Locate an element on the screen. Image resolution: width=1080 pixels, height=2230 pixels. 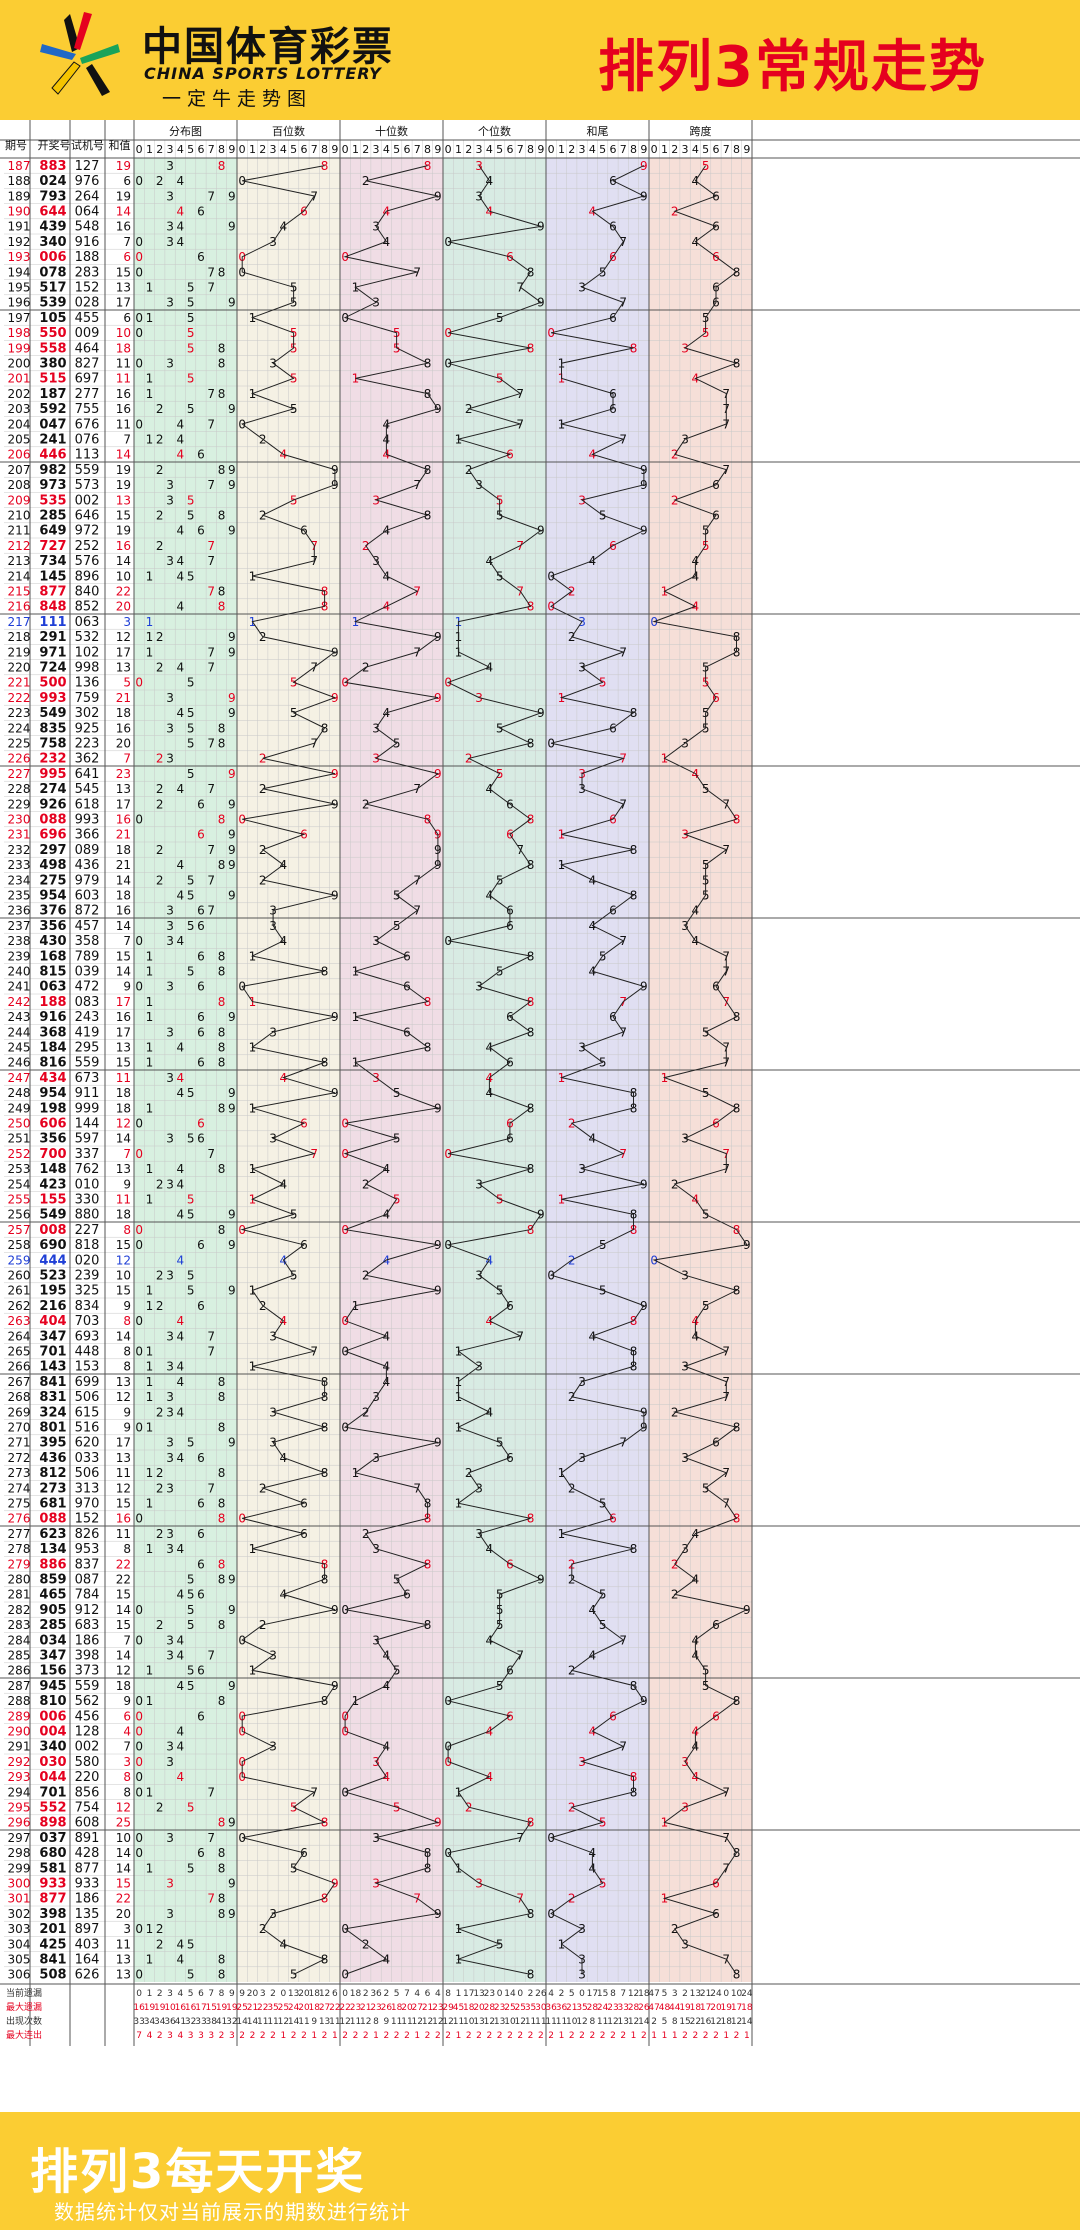
footer-note: 数据统计仅对当前展示的期数进行统计 is located at coordinates (232, 2212).